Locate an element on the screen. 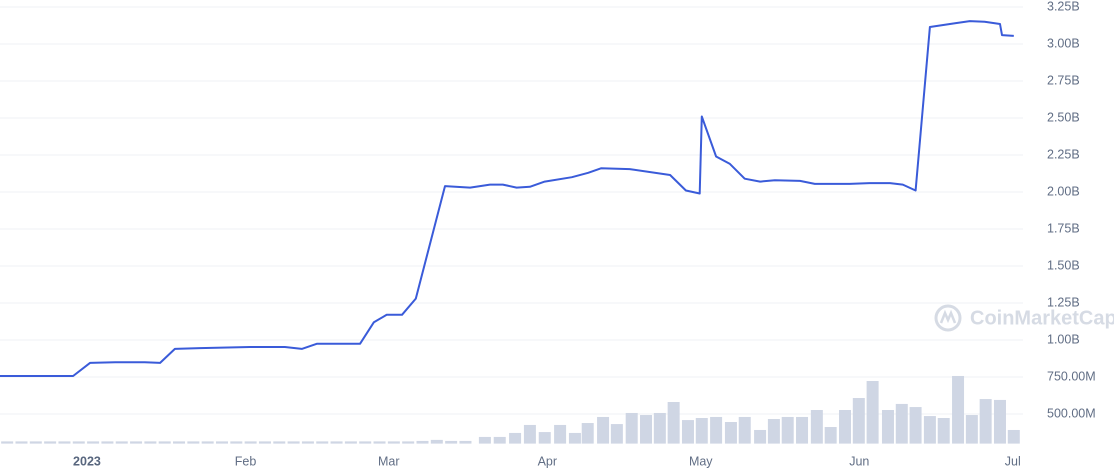 This screenshot has height=475, width=1114. x-tick-label: Feb is located at coordinates (246, 461).